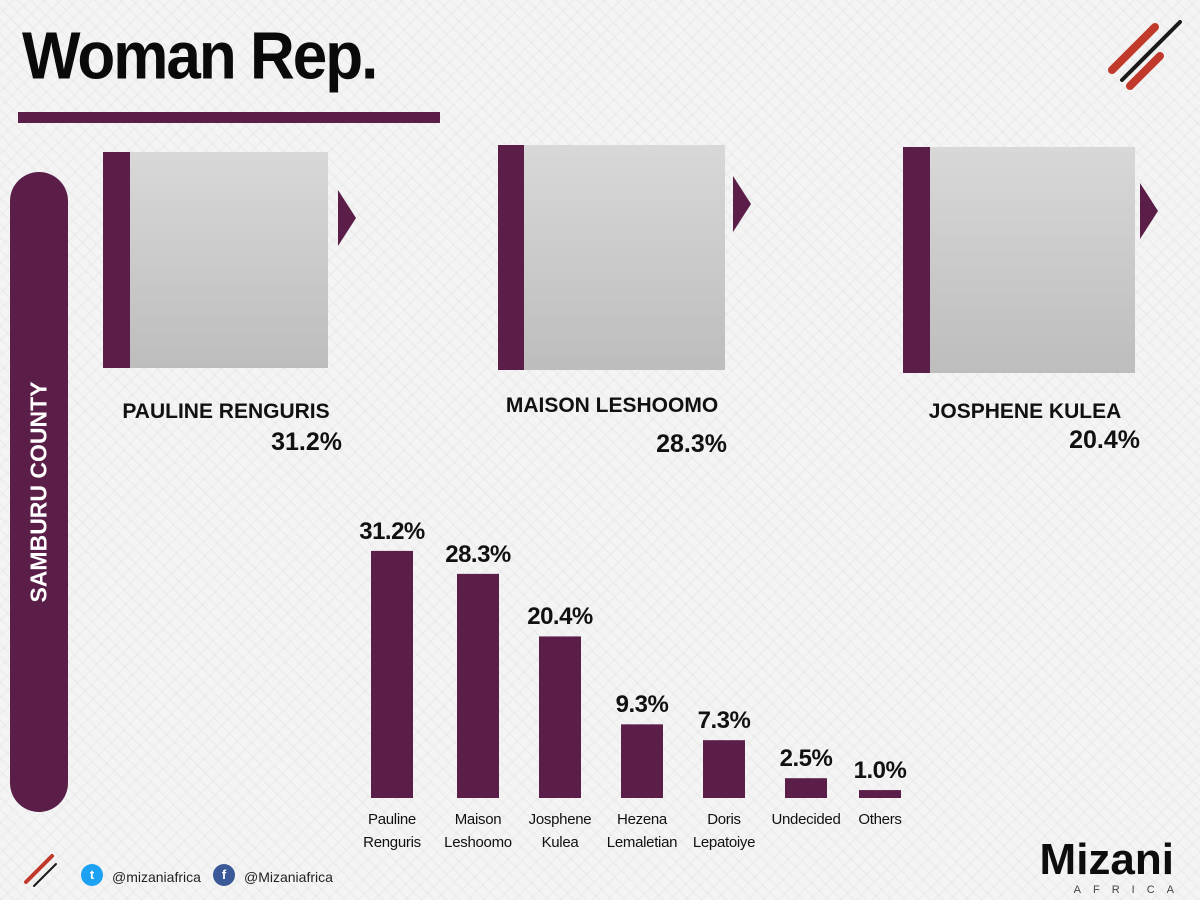 The height and width of the screenshot is (900, 1200). What do you see at coordinates (1145, 55) in the screenshot?
I see `flag-stripes` at bounding box center [1145, 55].